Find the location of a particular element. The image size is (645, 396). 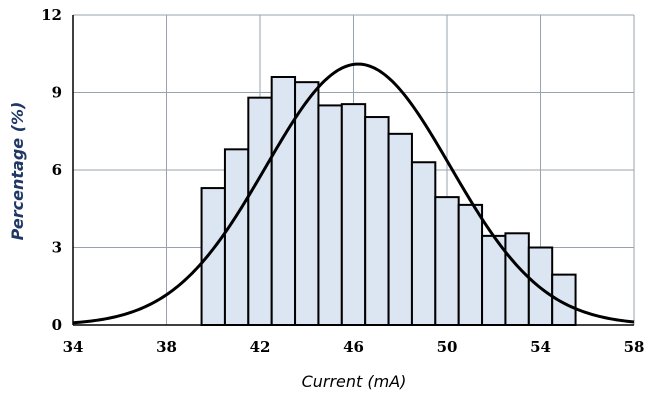

y-tick-label: 12 is located at coordinates (51, 15).